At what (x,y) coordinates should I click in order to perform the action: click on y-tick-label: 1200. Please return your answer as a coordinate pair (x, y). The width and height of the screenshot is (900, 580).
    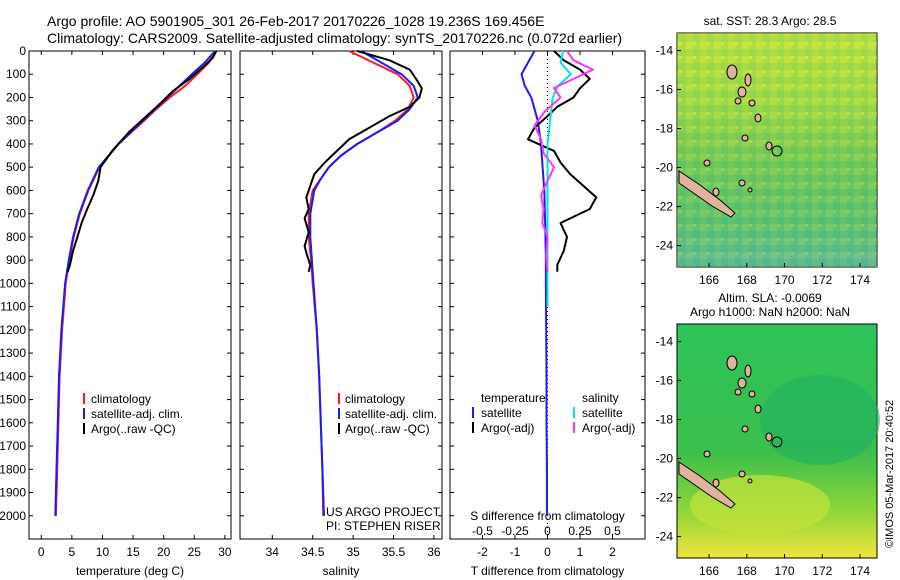
    Looking at the image, I should click on (13, 330).